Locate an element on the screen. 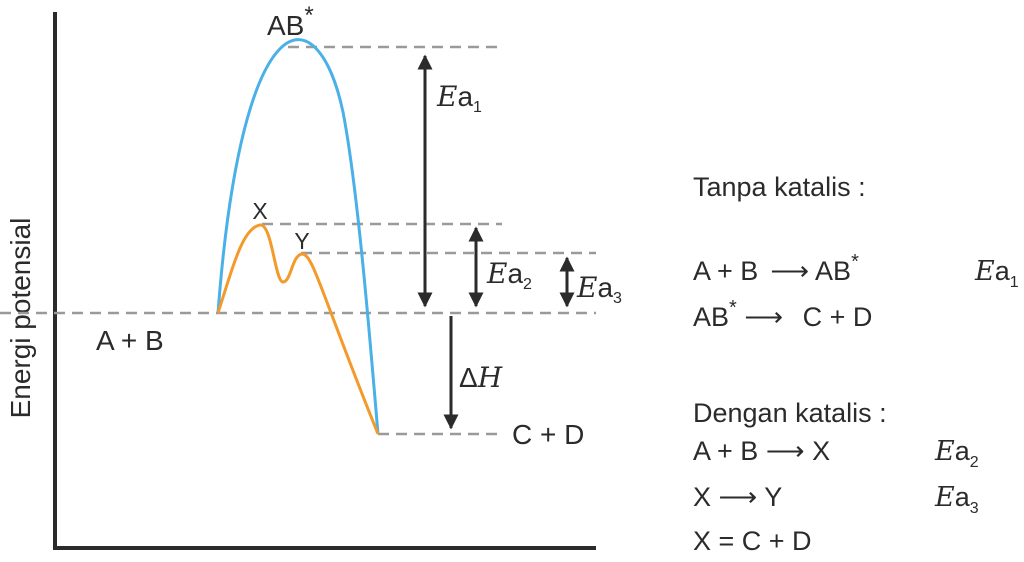 Image resolution: width=1024 pixels, height=562 pixels. reactants-label: A + B is located at coordinates (130, 340).